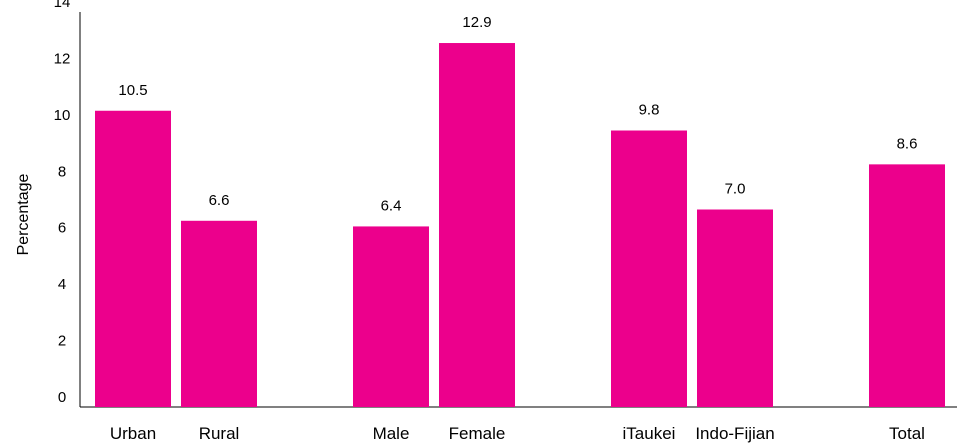 The image size is (960, 443). Describe the element at coordinates (477, 225) in the screenshot. I see `bar-female` at that location.